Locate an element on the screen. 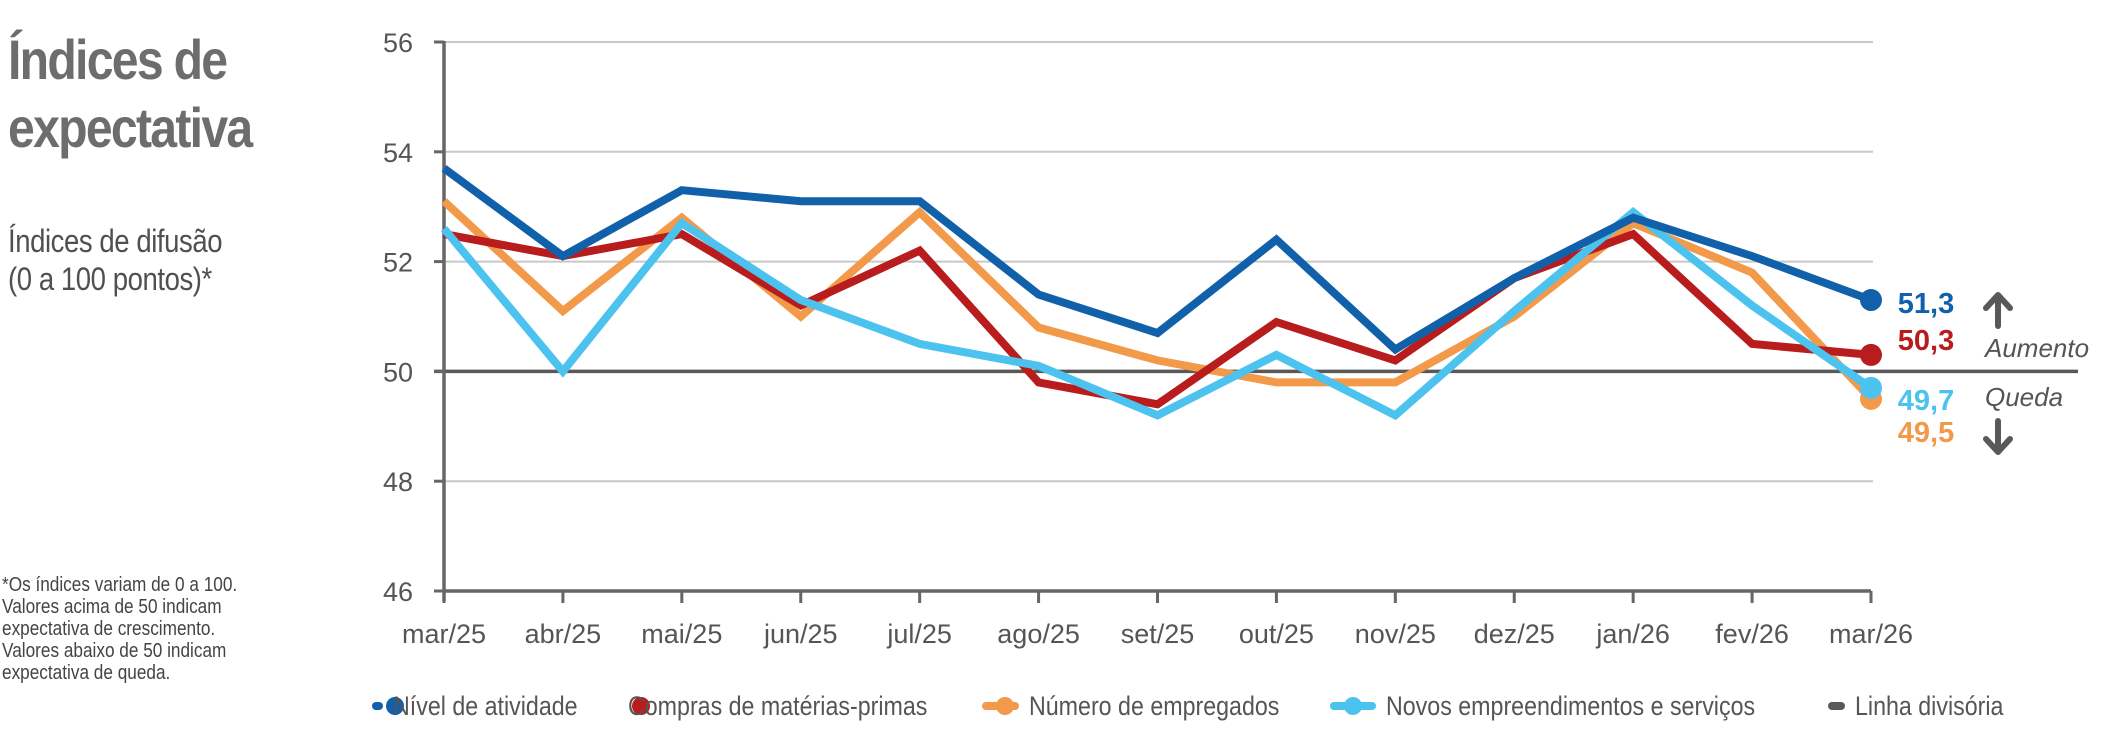  data-point-nivel is located at coordinates (1871, 300).